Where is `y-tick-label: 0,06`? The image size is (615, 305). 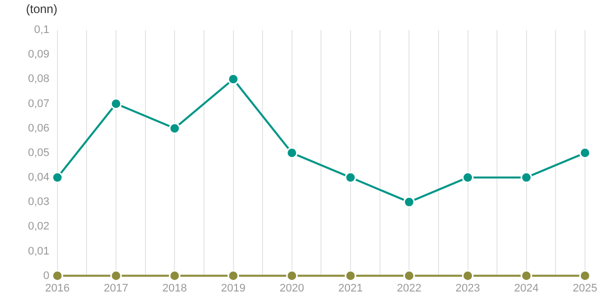
y-tick-label: 0,06 is located at coordinates (39, 128).